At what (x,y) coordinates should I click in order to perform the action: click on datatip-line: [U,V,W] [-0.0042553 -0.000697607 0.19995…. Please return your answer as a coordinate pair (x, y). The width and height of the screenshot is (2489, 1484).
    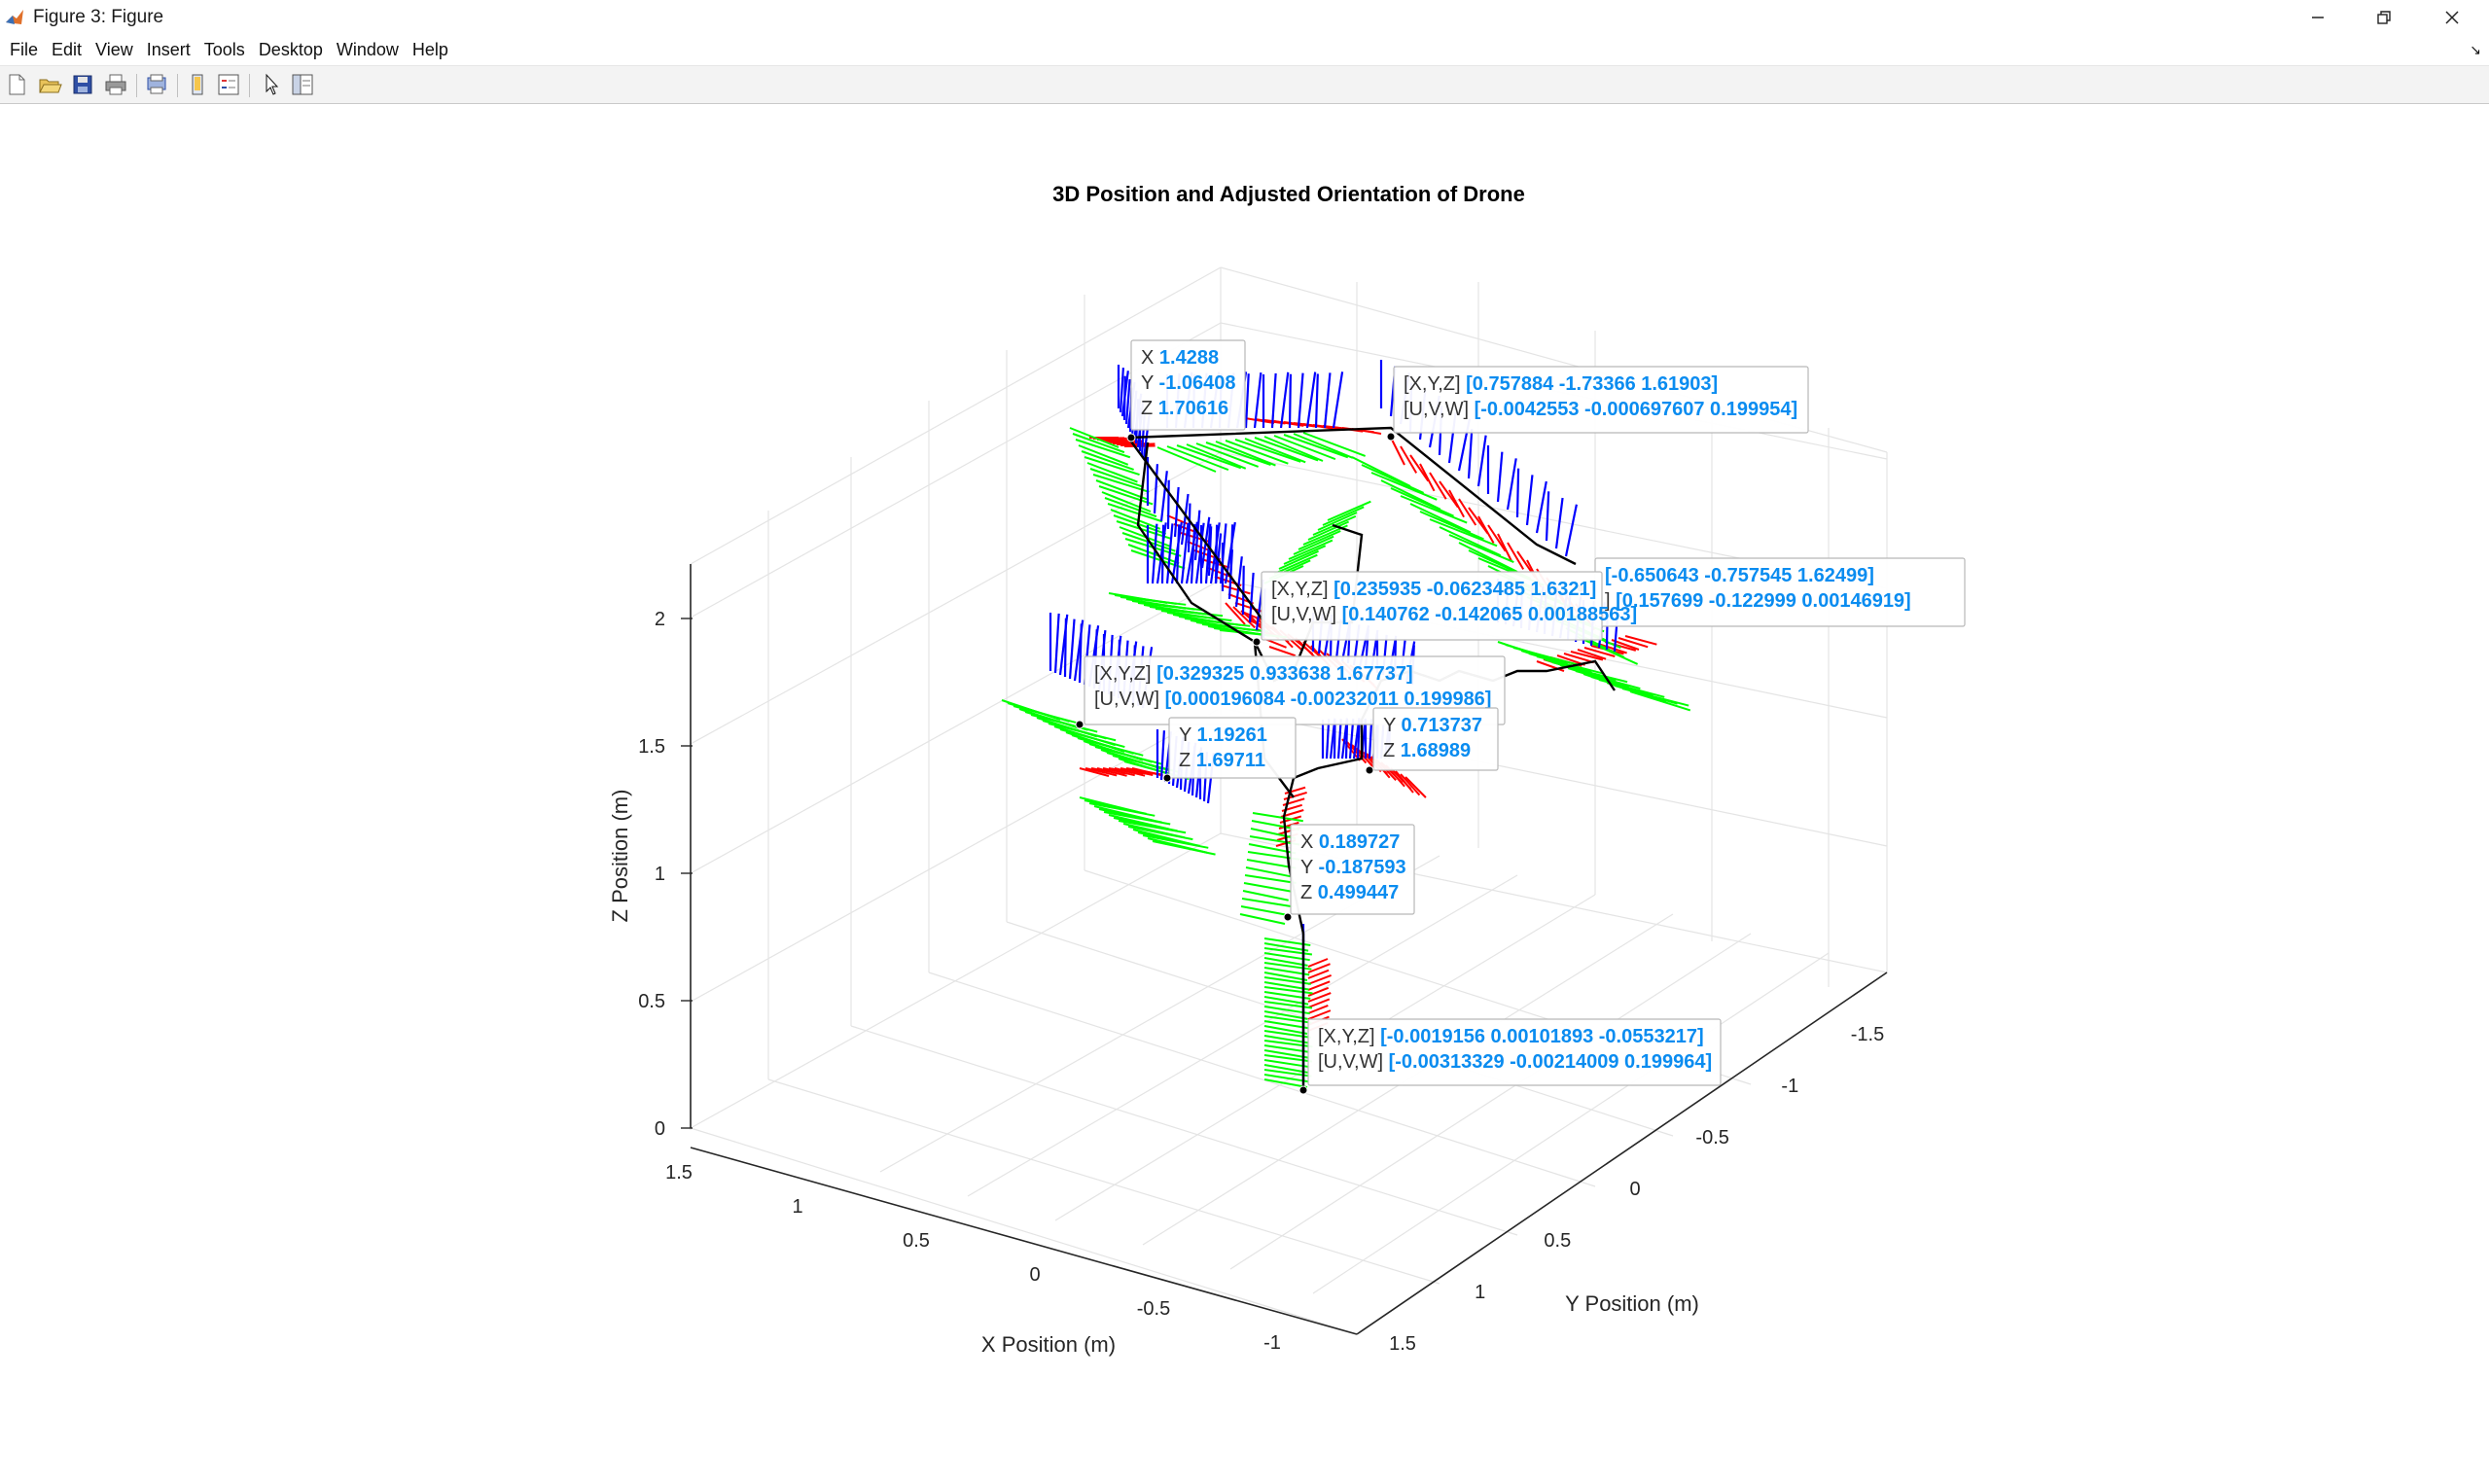
    Looking at the image, I should click on (1600, 410).